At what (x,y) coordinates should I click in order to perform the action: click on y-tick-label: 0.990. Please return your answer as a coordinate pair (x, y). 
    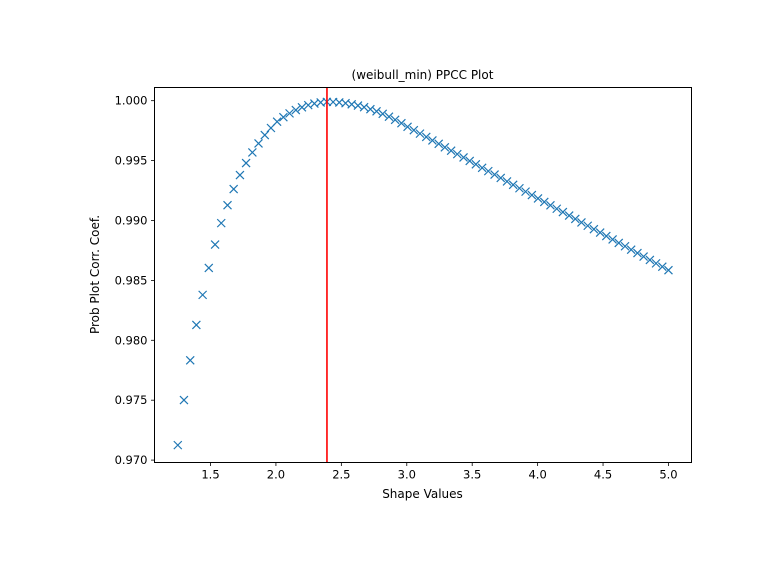
    Looking at the image, I should click on (131, 220).